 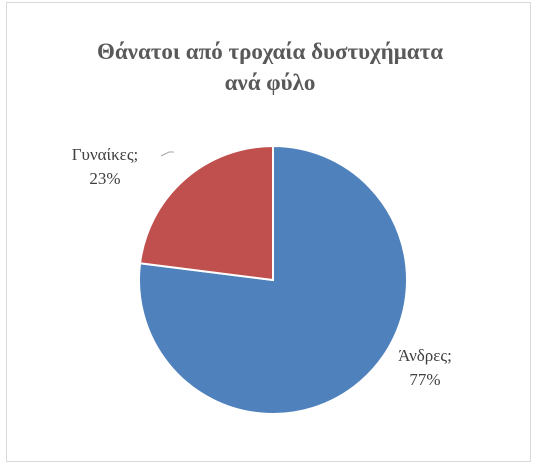 What do you see at coordinates (206, 213) in the screenshot?
I see `pie-slice-gynaikes` at bounding box center [206, 213].